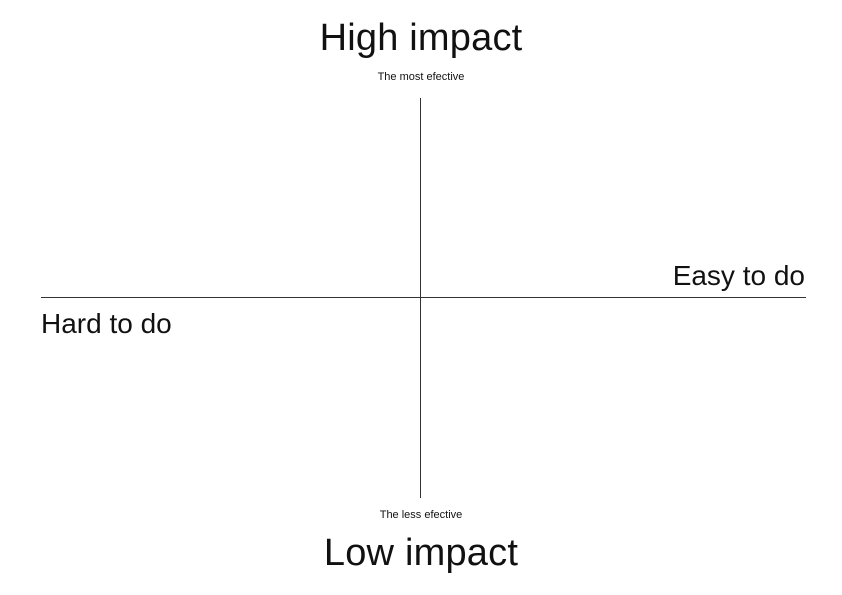 The height and width of the screenshot is (595, 842). Describe the element at coordinates (420, 298) in the screenshot. I see `vertical-axis` at that location.